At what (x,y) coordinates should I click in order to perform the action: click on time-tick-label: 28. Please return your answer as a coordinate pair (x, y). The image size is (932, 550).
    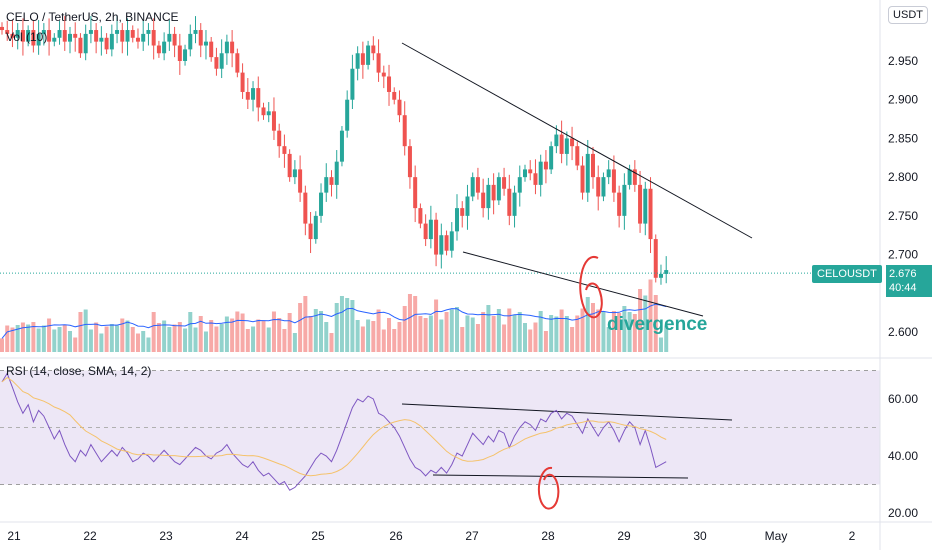
    Looking at the image, I should click on (548, 536).